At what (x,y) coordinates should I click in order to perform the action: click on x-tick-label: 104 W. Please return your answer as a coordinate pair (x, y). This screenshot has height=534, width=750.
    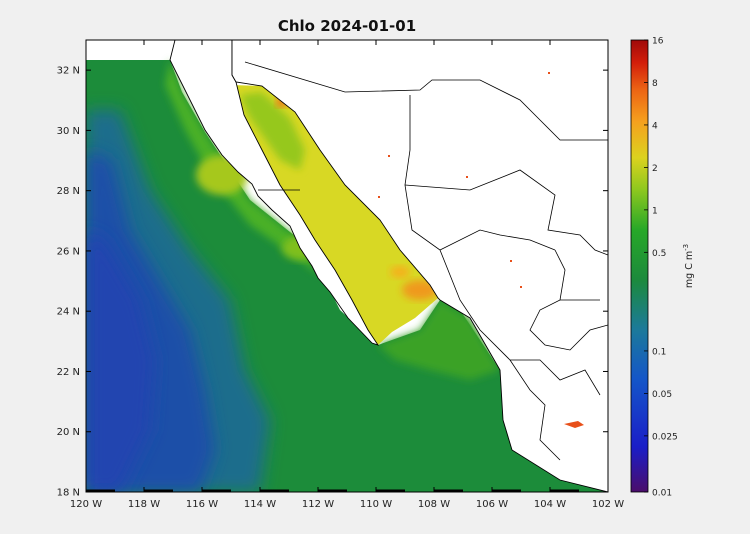
    Looking at the image, I should click on (550, 504).